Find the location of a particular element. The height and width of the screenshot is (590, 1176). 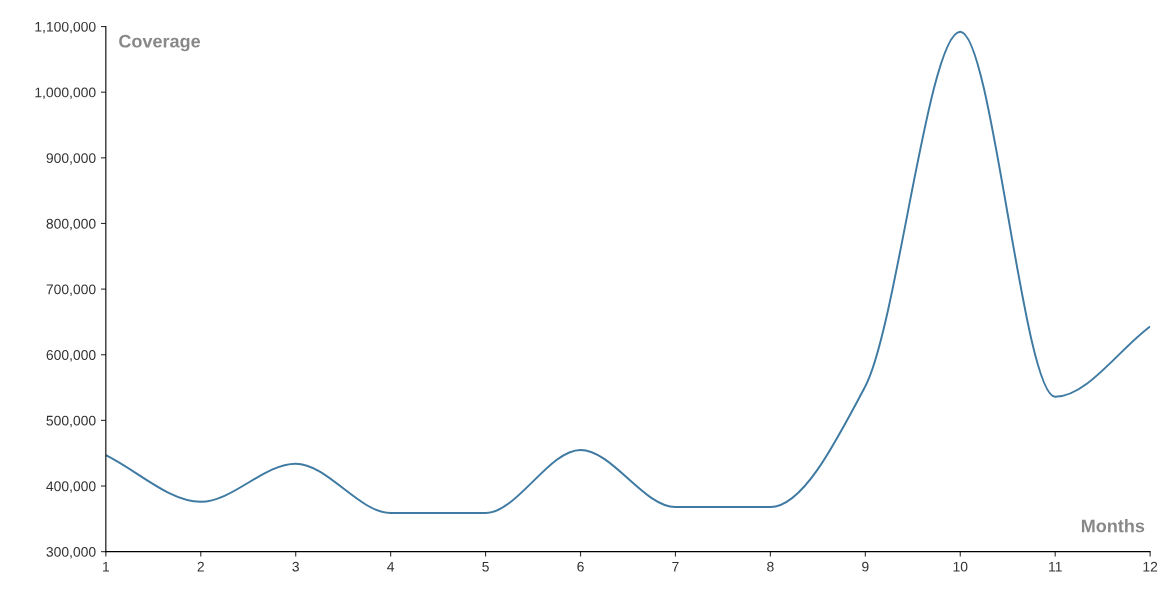

y-tick-label: 600,000 is located at coordinates (71, 356).